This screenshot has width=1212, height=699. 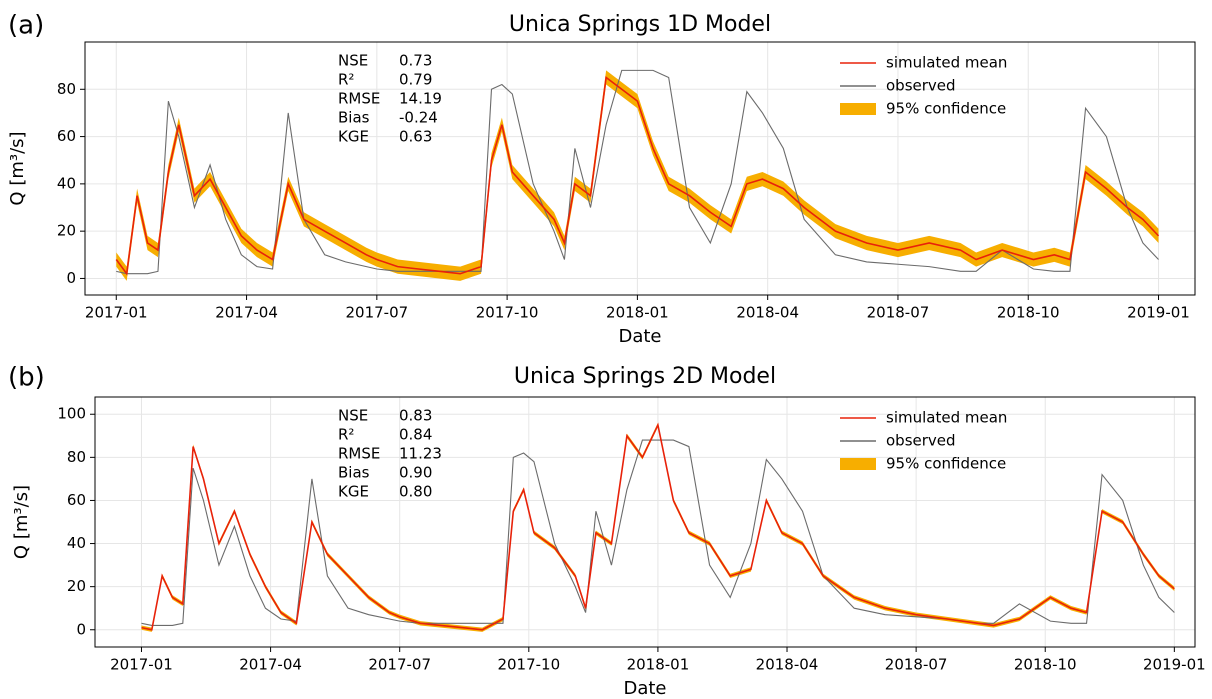 I want to click on stat-value: 0.63, so click(x=415, y=137).